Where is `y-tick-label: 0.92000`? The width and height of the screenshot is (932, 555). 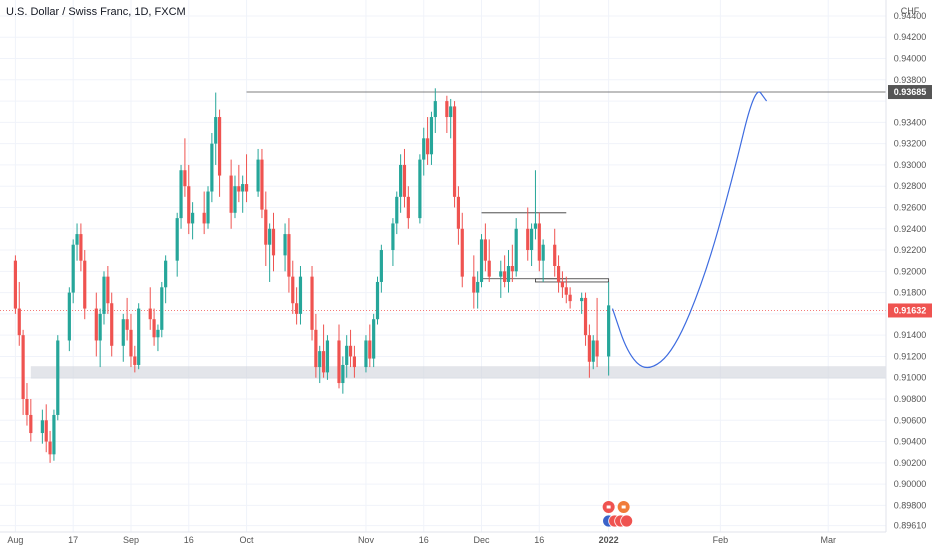
y-tick-label: 0.92000 is located at coordinates (910, 271).